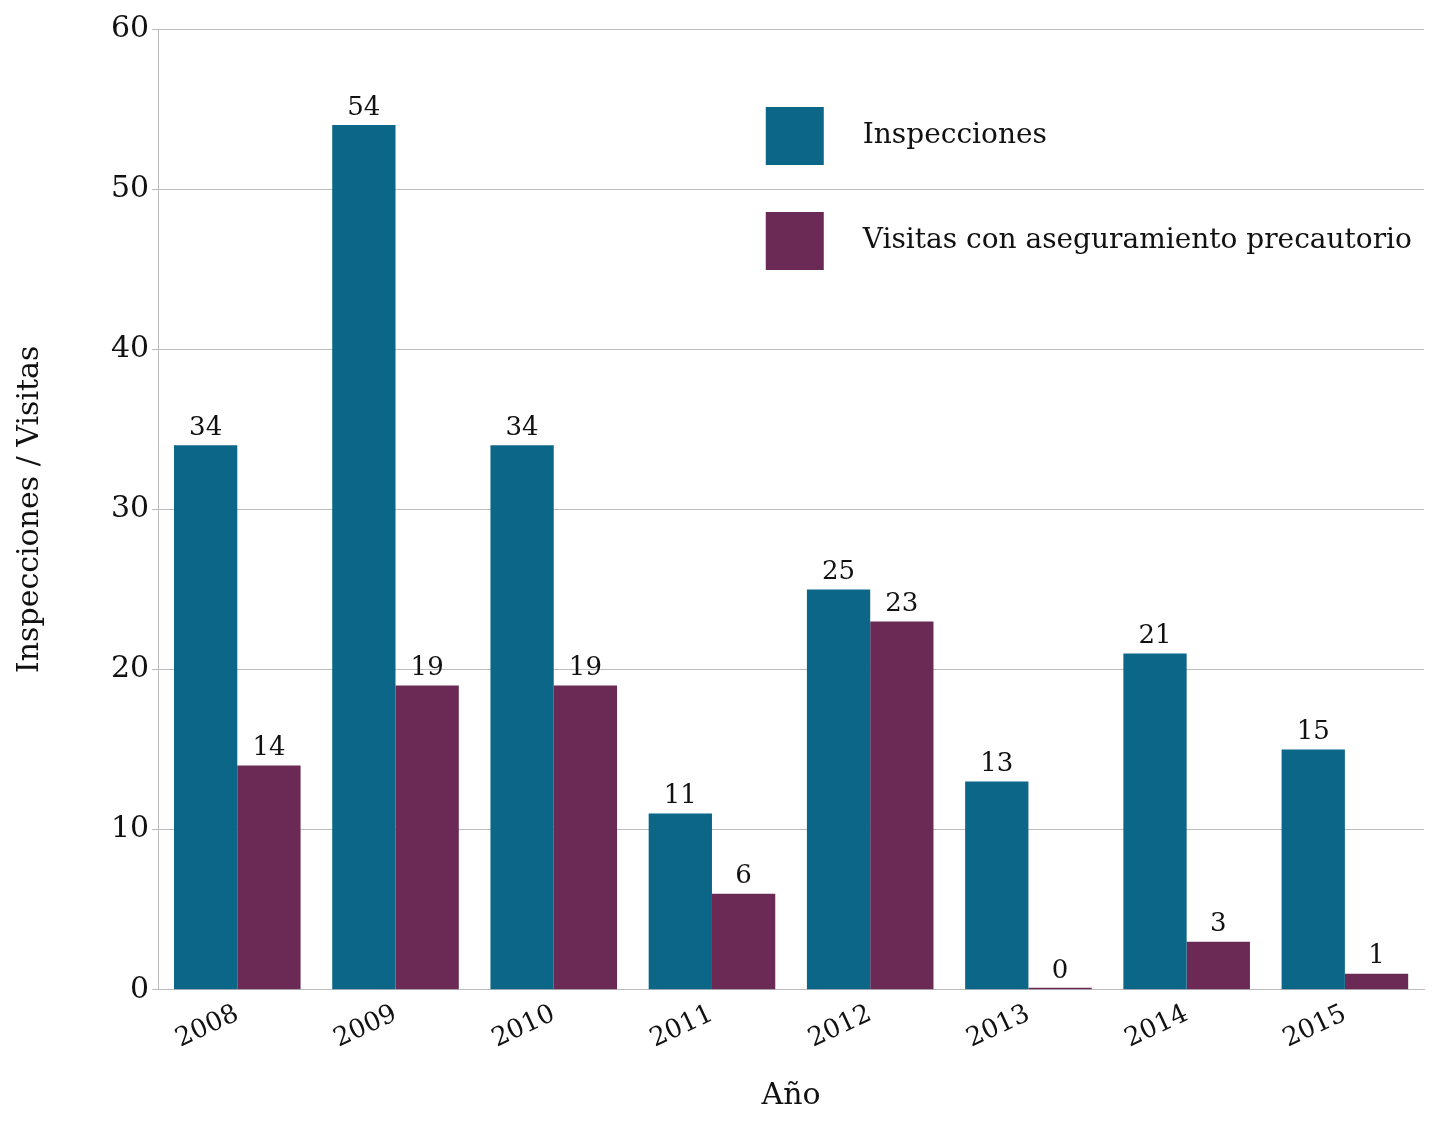 Image resolution: width=1437 pixels, height=1130 pixels. Describe the element at coordinates (130, 186) in the screenshot. I see `y-tick-label: 50` at that location.